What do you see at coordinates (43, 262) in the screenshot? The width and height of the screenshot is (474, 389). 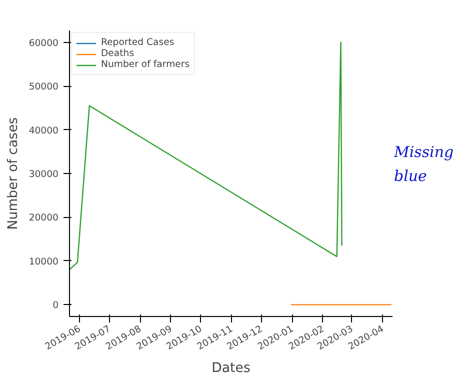 I see `y-tick-label: 10000` at bounding box center [43, 262].